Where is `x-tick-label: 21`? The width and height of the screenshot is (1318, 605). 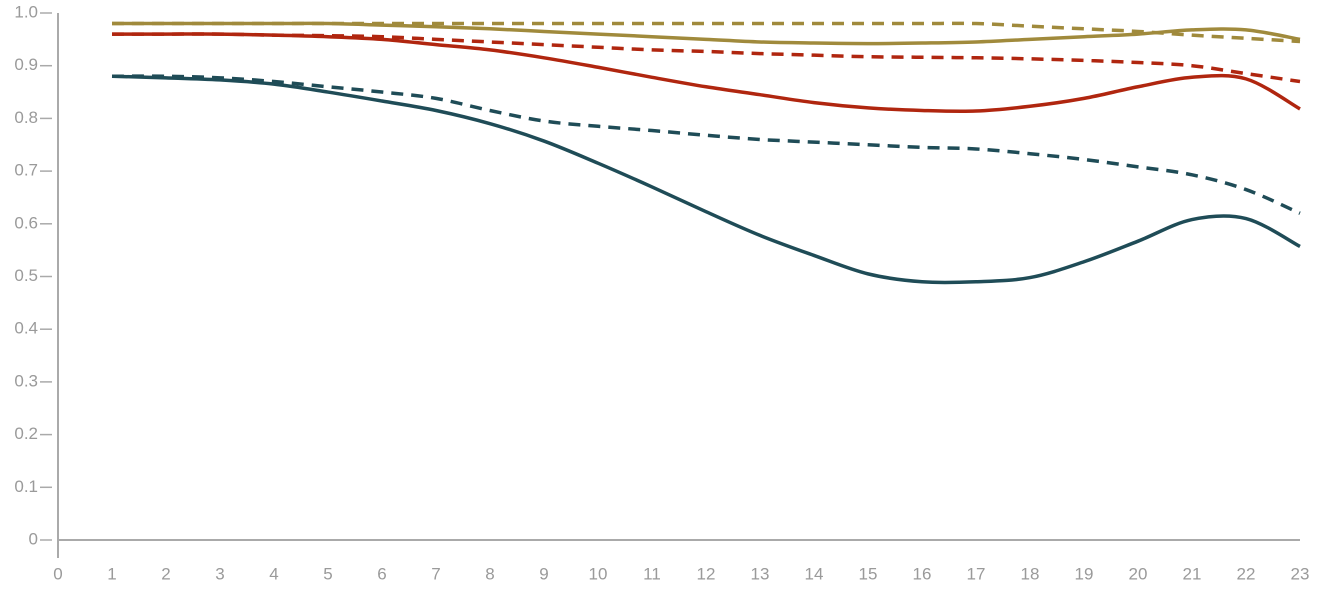 x-tick-label: 21 is located at coordinates (1192, 573).